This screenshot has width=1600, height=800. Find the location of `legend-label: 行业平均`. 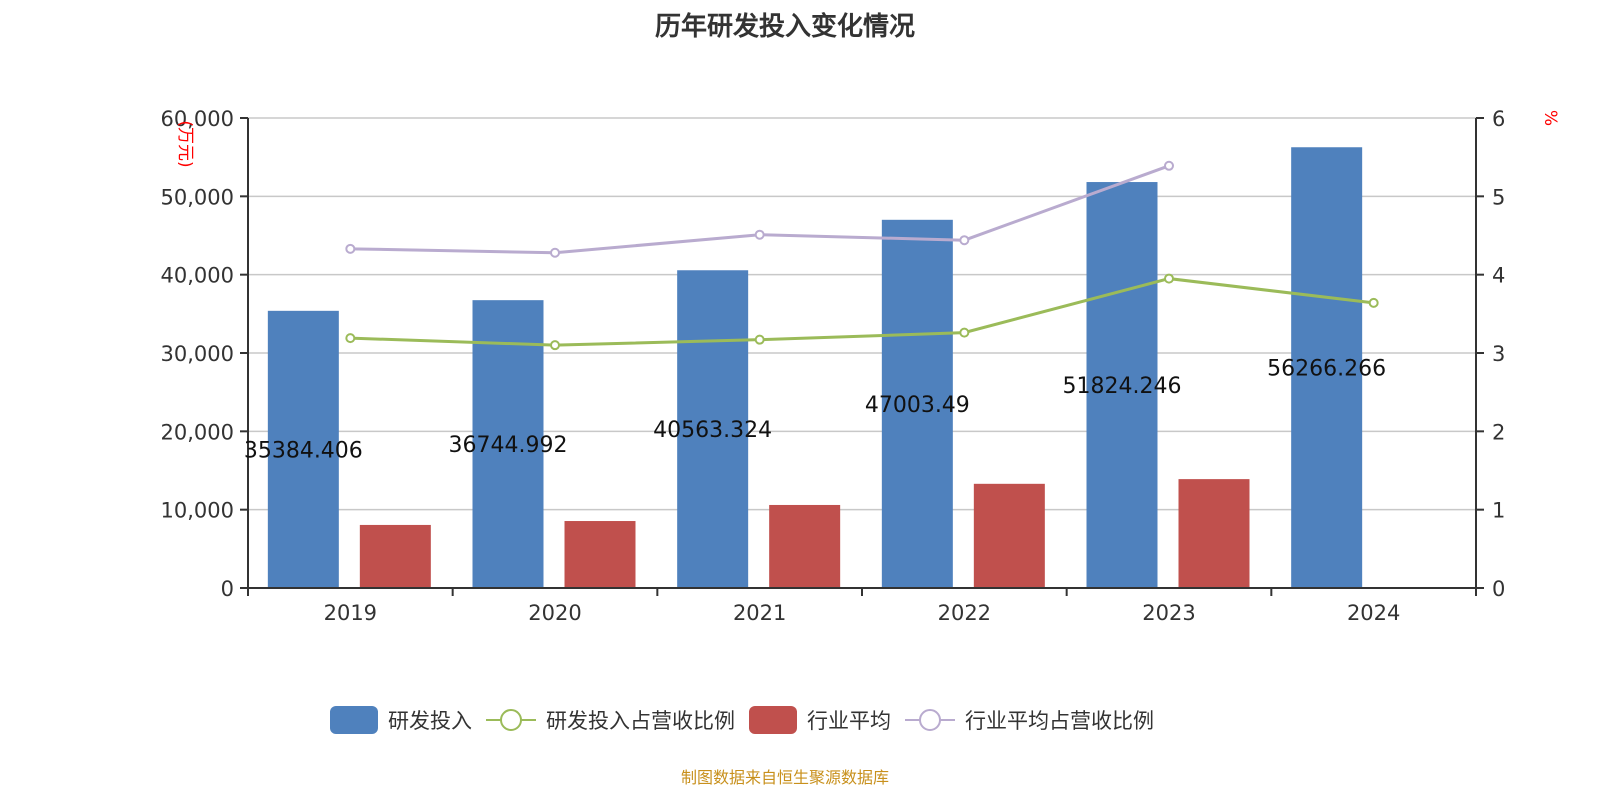

legend-label: 行业平均 is located at coordinates (849, 721).